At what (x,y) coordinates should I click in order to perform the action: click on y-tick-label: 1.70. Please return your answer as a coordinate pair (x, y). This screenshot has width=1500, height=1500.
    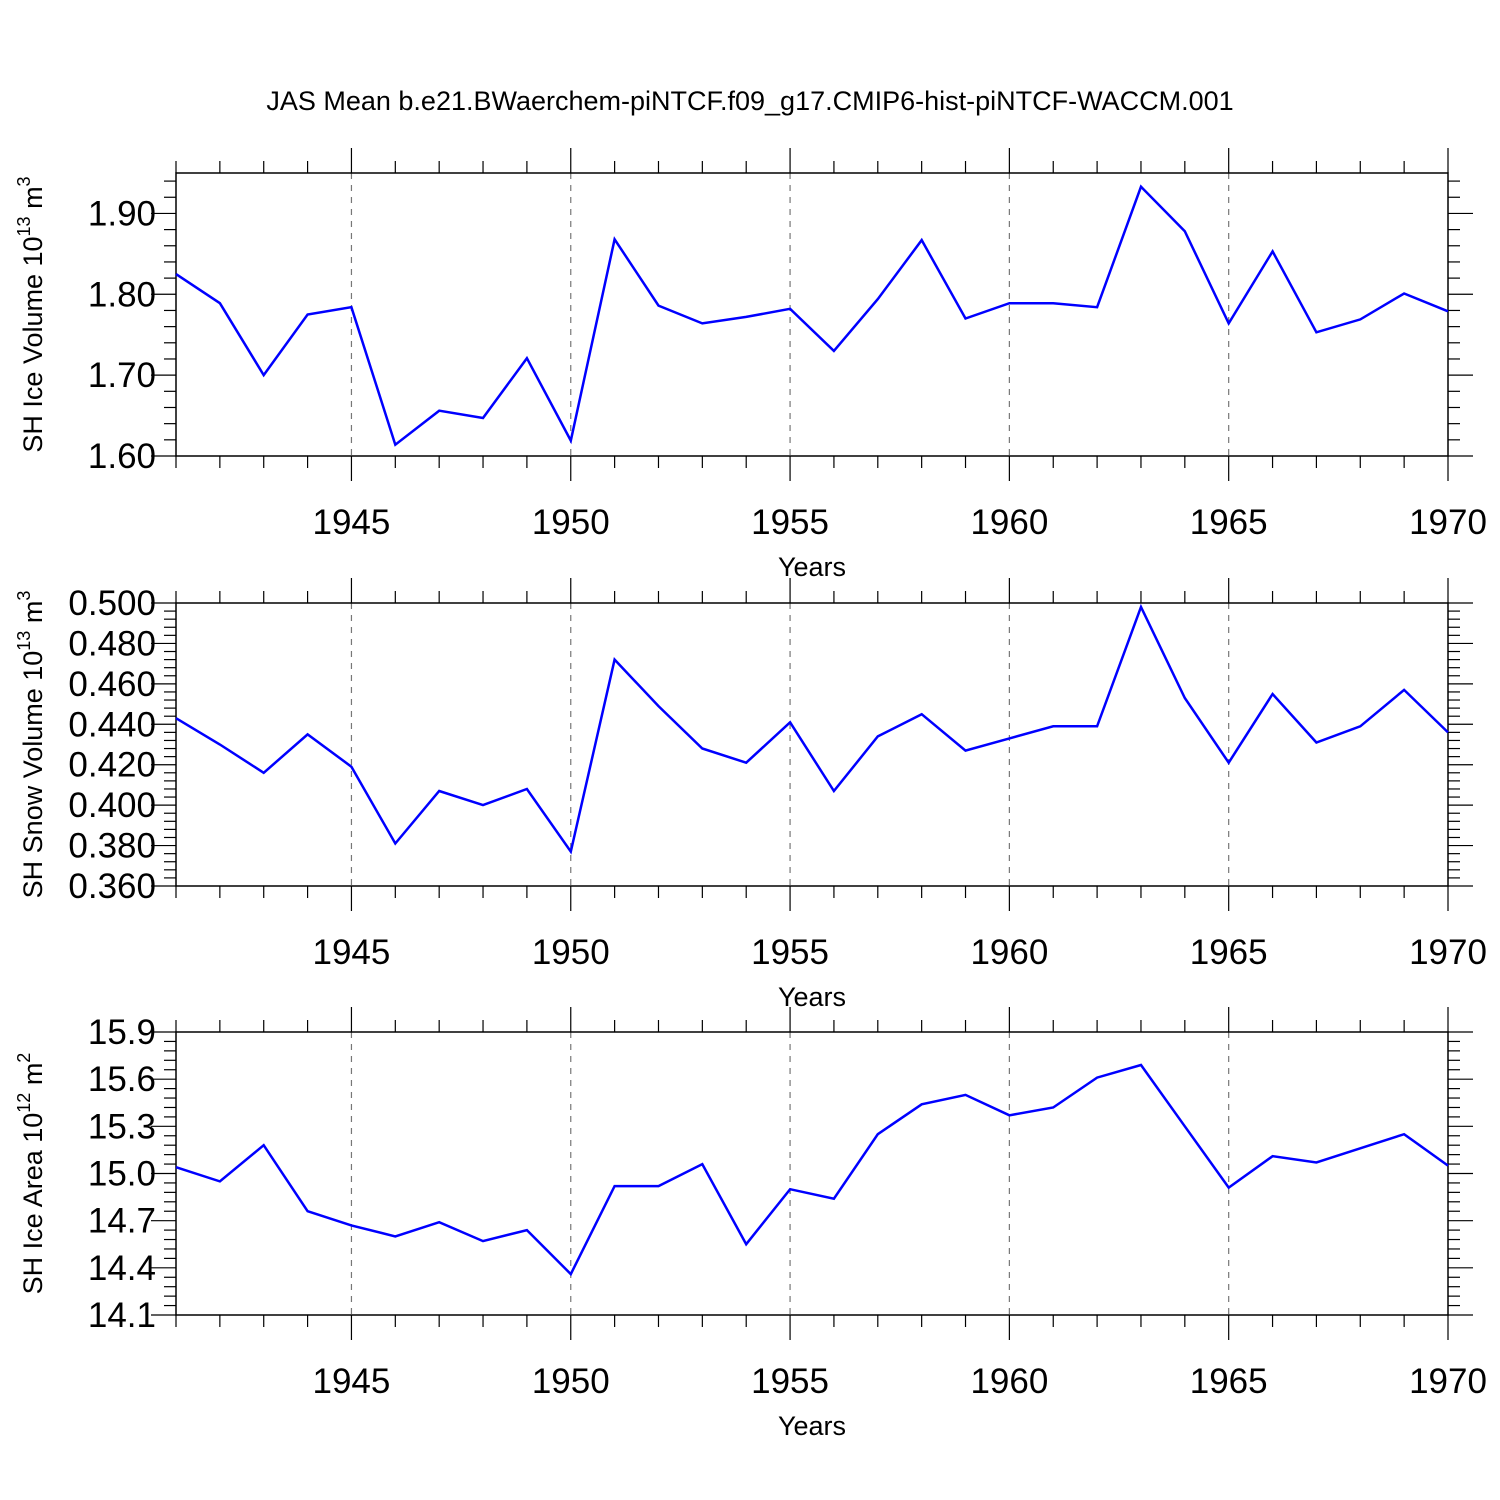
    Looking at the image, I should click on (122, 375).